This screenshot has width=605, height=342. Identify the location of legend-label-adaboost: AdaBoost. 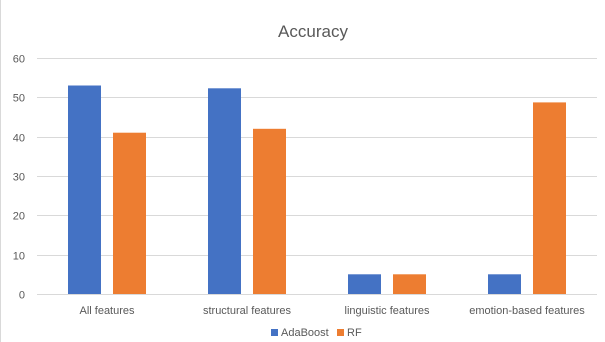
(305, 333).